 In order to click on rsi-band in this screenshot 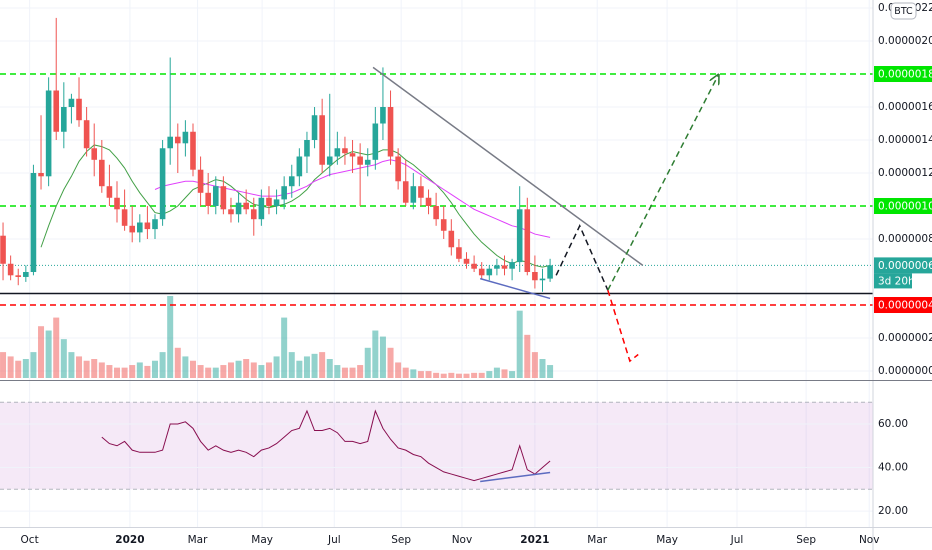, I will do `click(436, 446)`.